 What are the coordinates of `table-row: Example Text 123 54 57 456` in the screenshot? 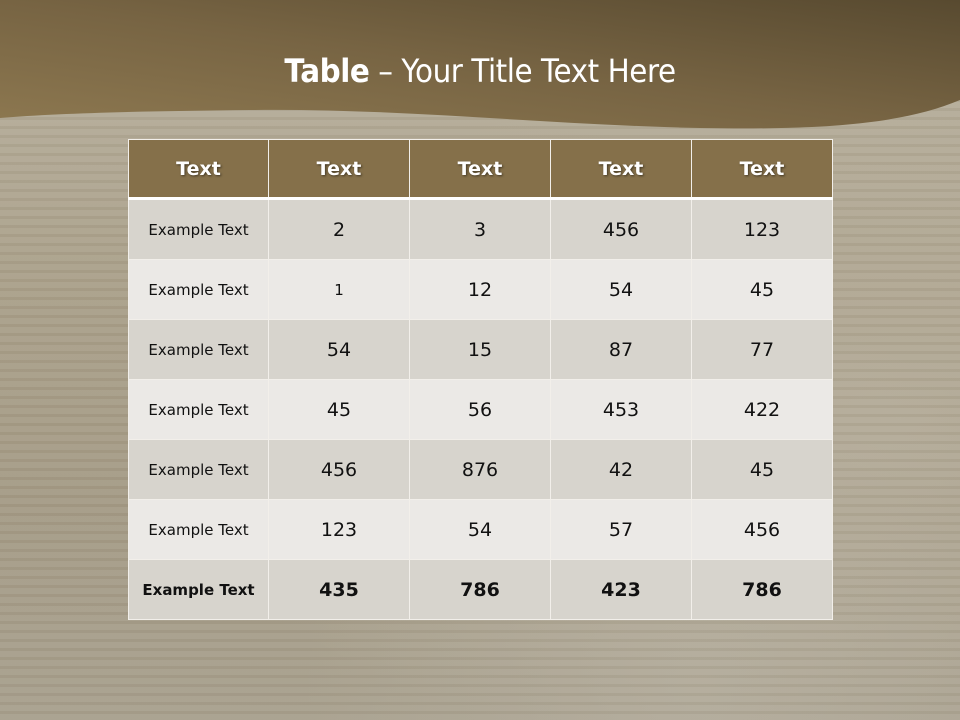 It's located at (480, 529).